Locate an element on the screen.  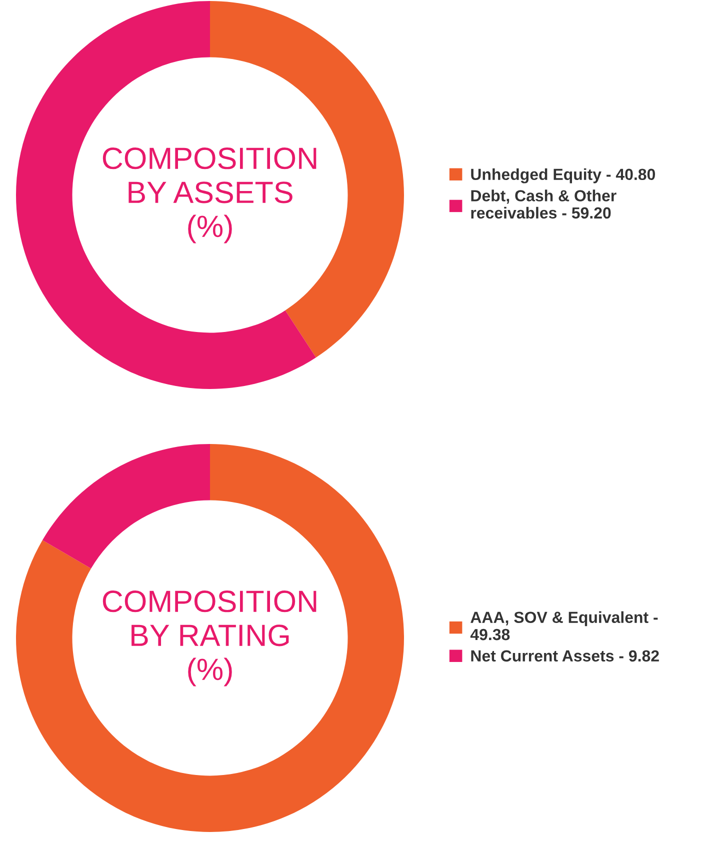
text: COMPOSITION BY RATING (%) is located at coordinates (209, 638).